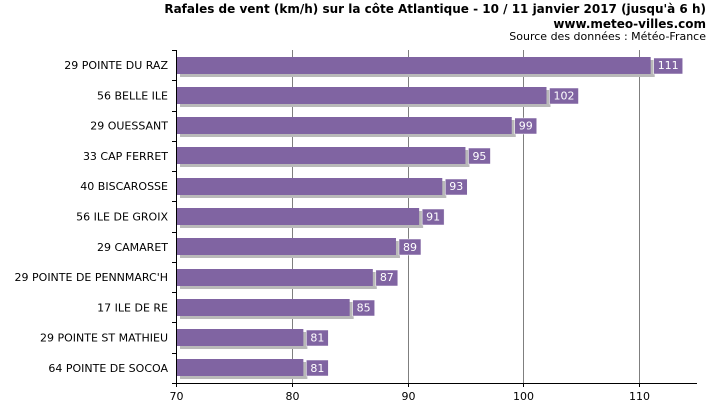 Image resolution: width=715 pixels, height=406 pixels. I want to click on x-tick-label-90: 90, so click(409, 396).